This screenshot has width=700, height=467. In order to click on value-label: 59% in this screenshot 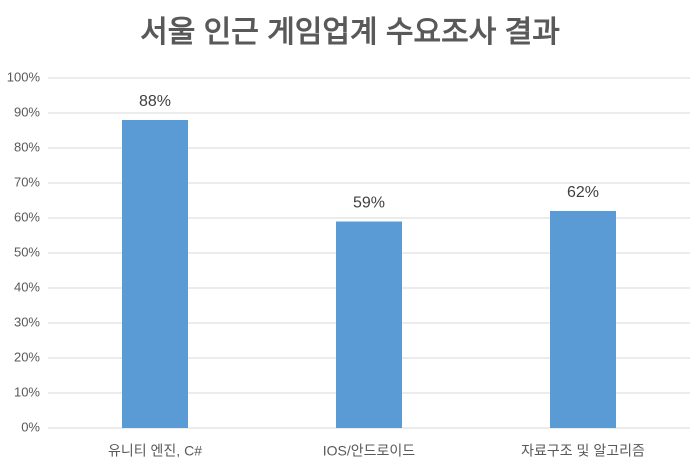, I will do `click(369, 203)`.